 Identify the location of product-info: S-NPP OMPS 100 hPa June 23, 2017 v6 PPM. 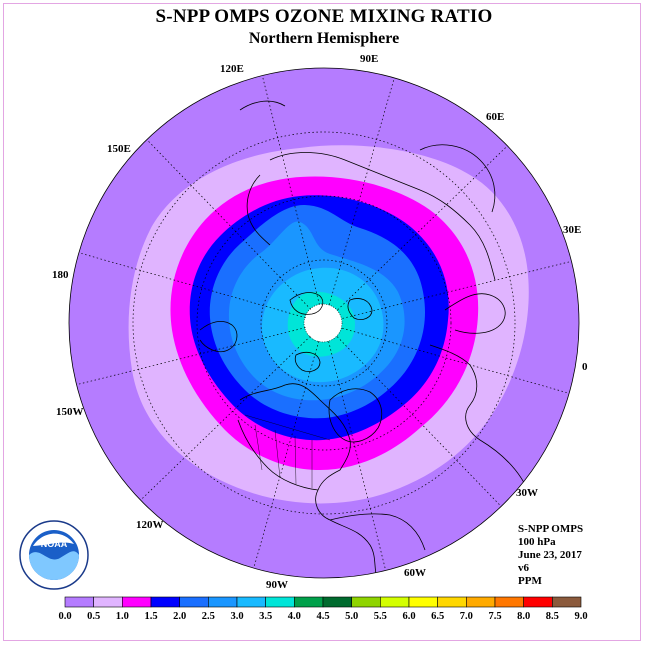
(550, 555).